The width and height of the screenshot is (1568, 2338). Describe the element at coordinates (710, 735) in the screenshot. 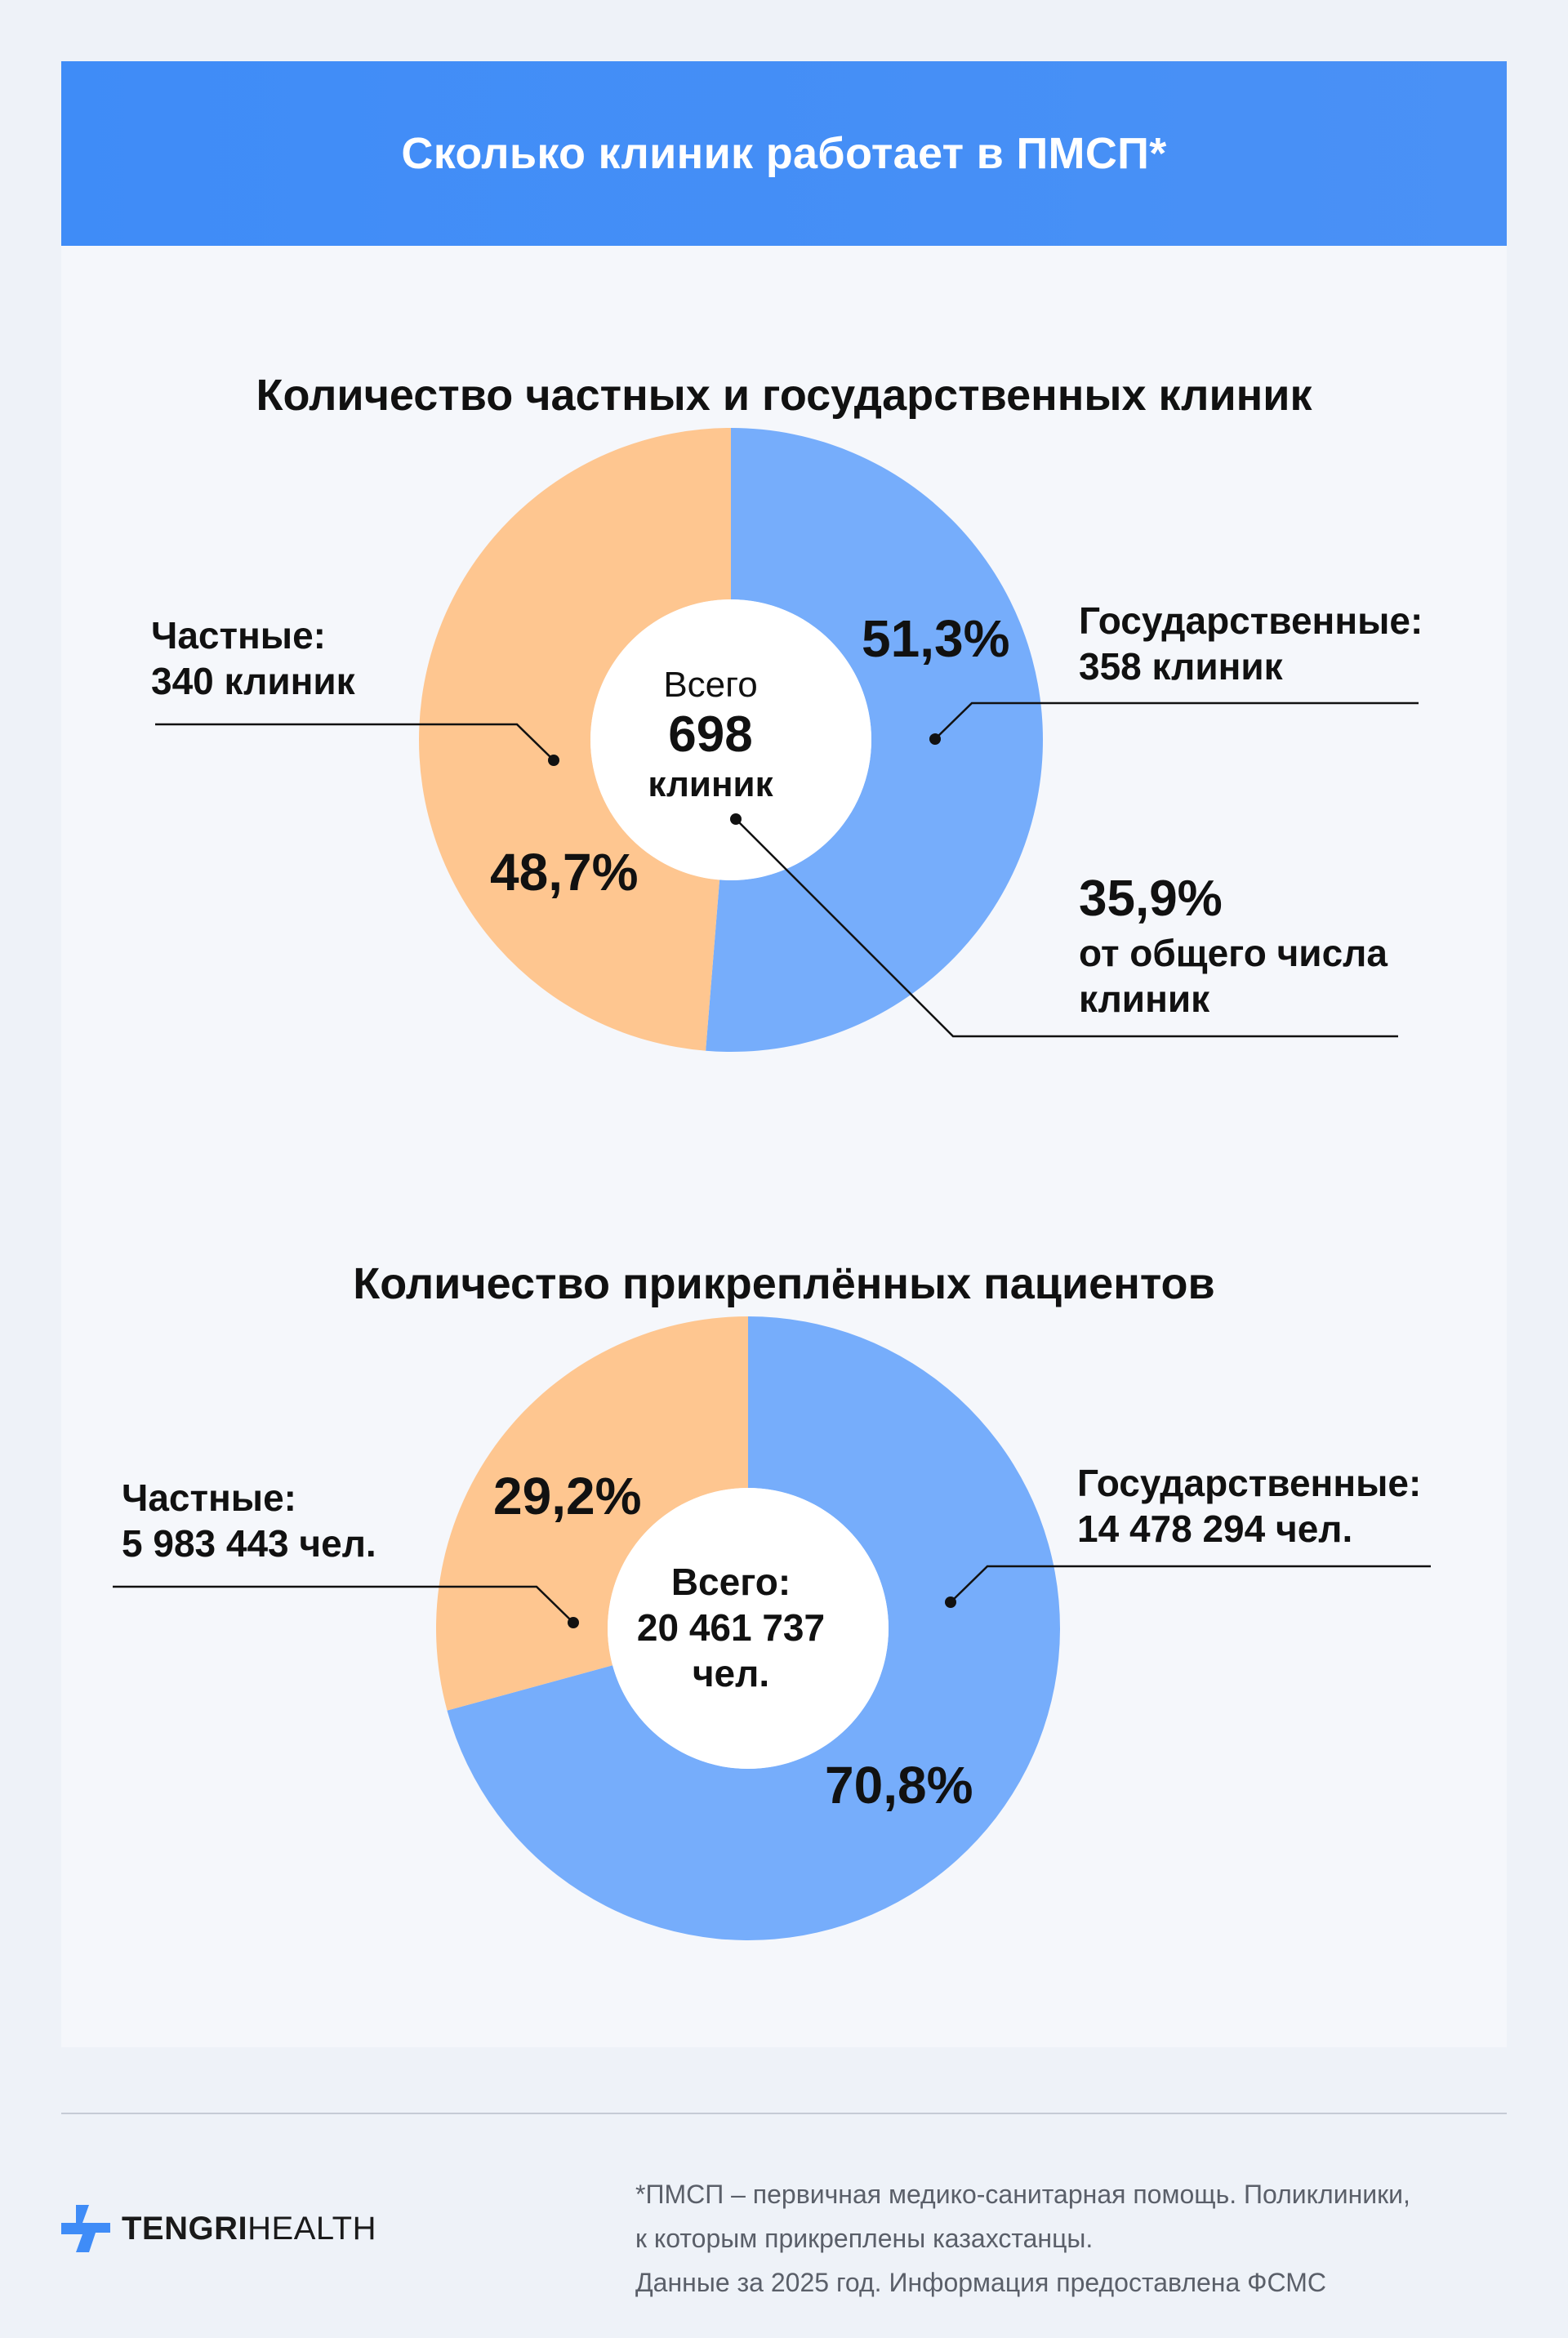

I see `chart1-center-total: Всего 698 клиник` at that location.